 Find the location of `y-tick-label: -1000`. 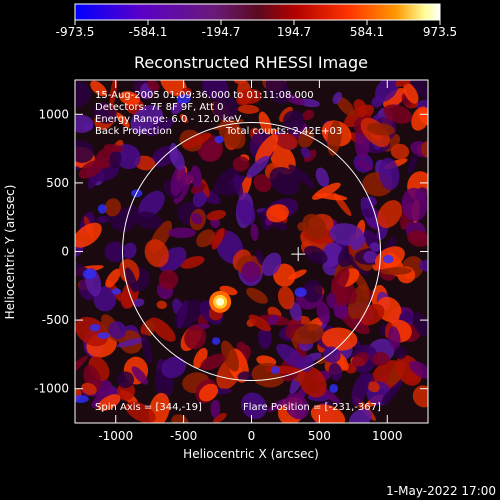

y-tick-label: -1000 is located at coordinates (51, 389).